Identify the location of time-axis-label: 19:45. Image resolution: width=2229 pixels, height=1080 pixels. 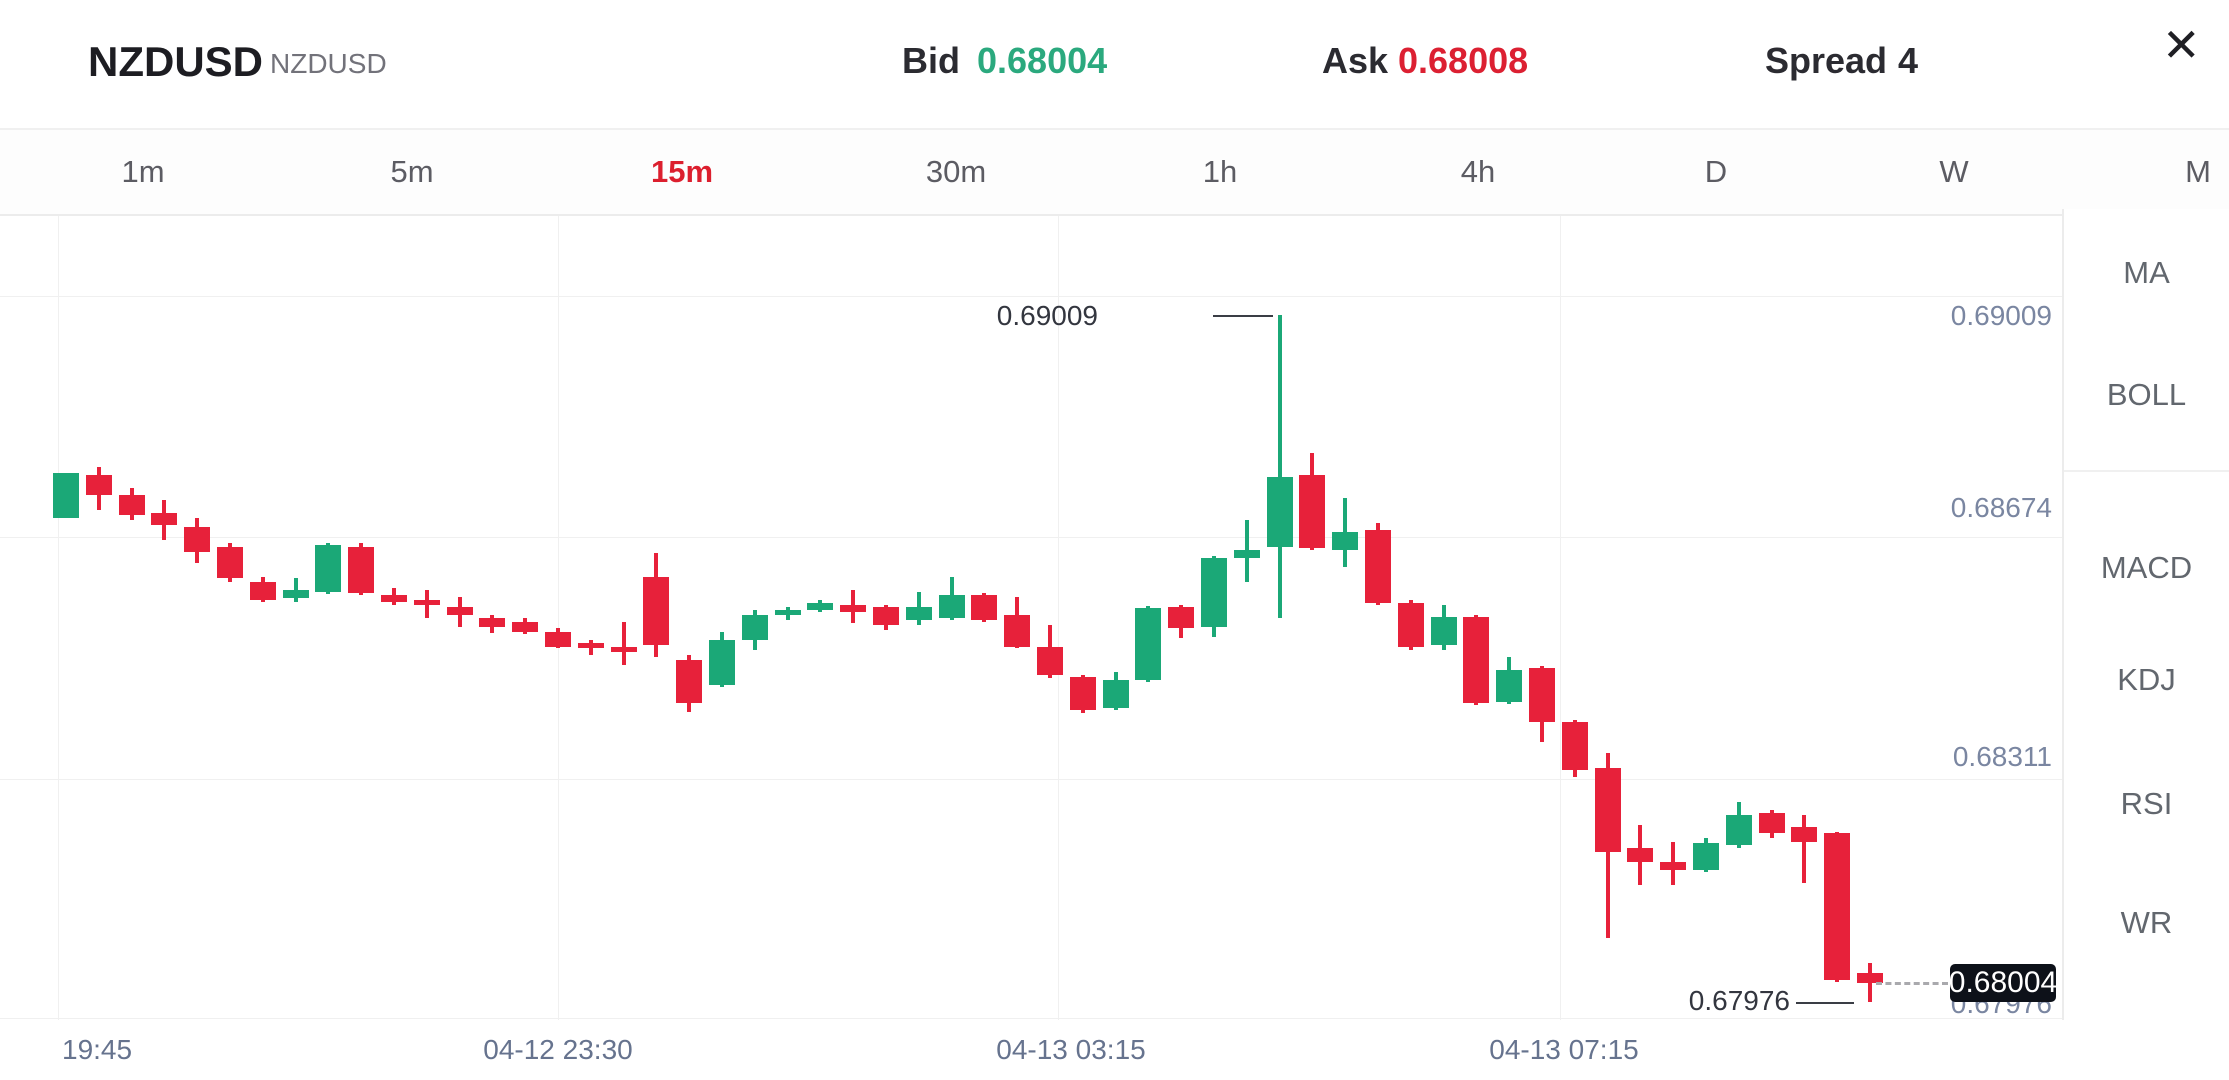
(97, 1049).